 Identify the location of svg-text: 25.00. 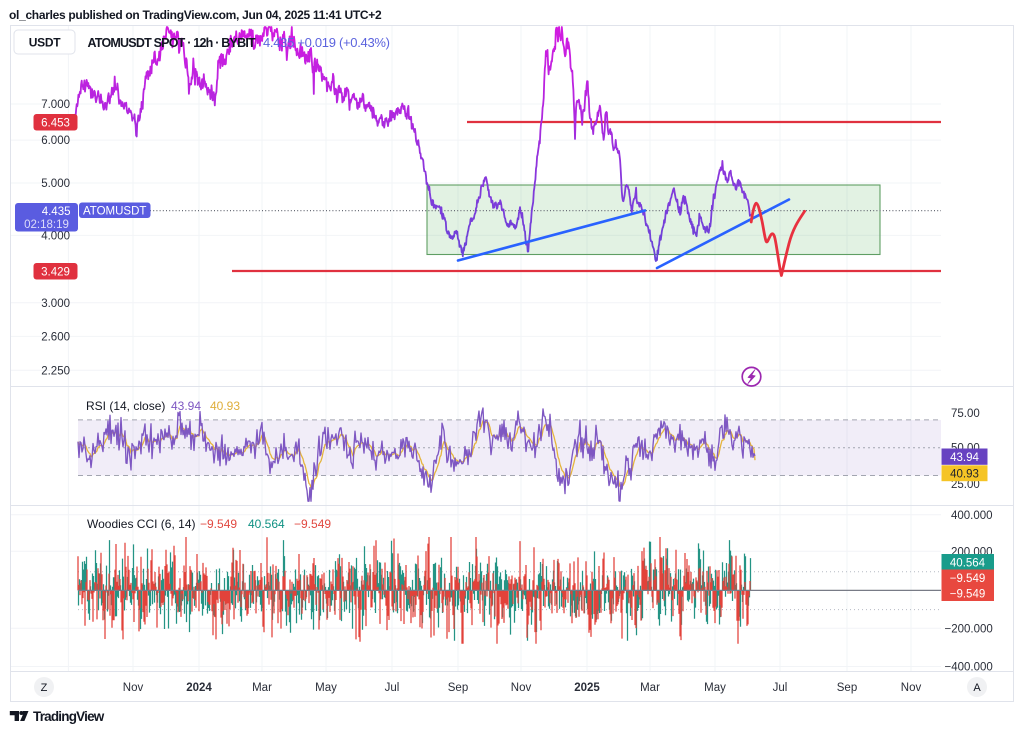
(965, 485).